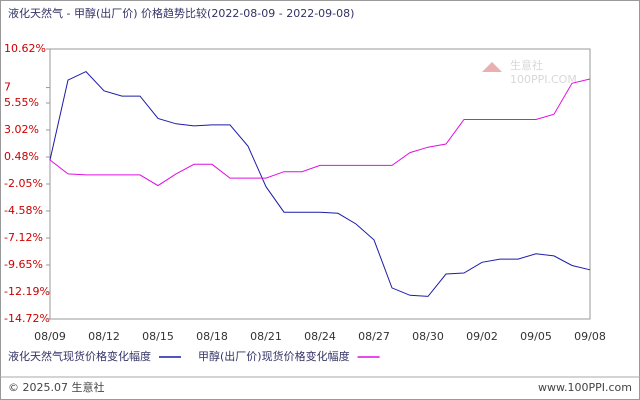 The image size is (640, 400). Describe the element at coordinates (21, 156) in the screenshot. I see `y-tick-label: 0.48%` at that location.